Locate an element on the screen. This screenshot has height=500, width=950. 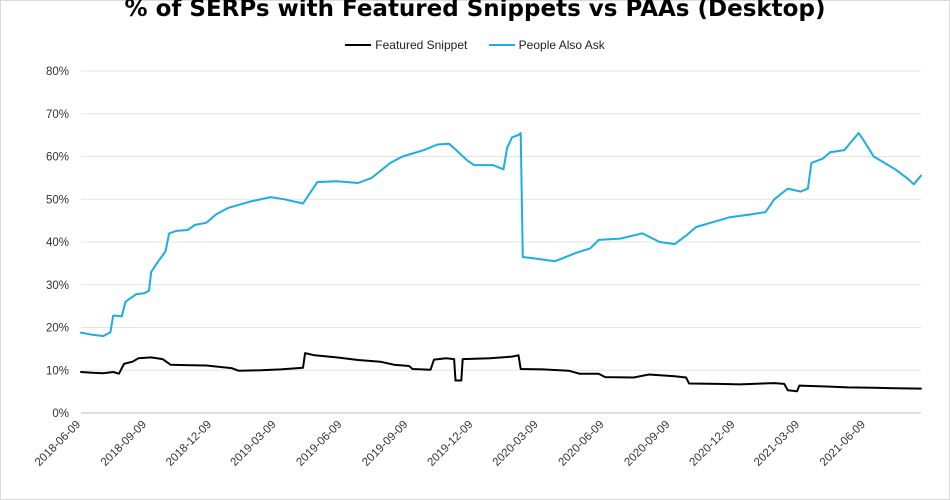
y-tick-label: 0% is located at coordinates (60, 414).